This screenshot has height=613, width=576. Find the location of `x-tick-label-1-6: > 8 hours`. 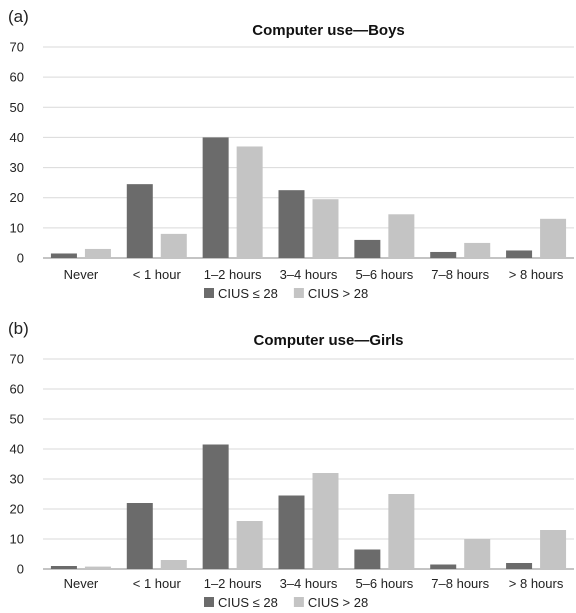

x-tick-label-1-6: > 8 hours is located at coordinates (536, 583).